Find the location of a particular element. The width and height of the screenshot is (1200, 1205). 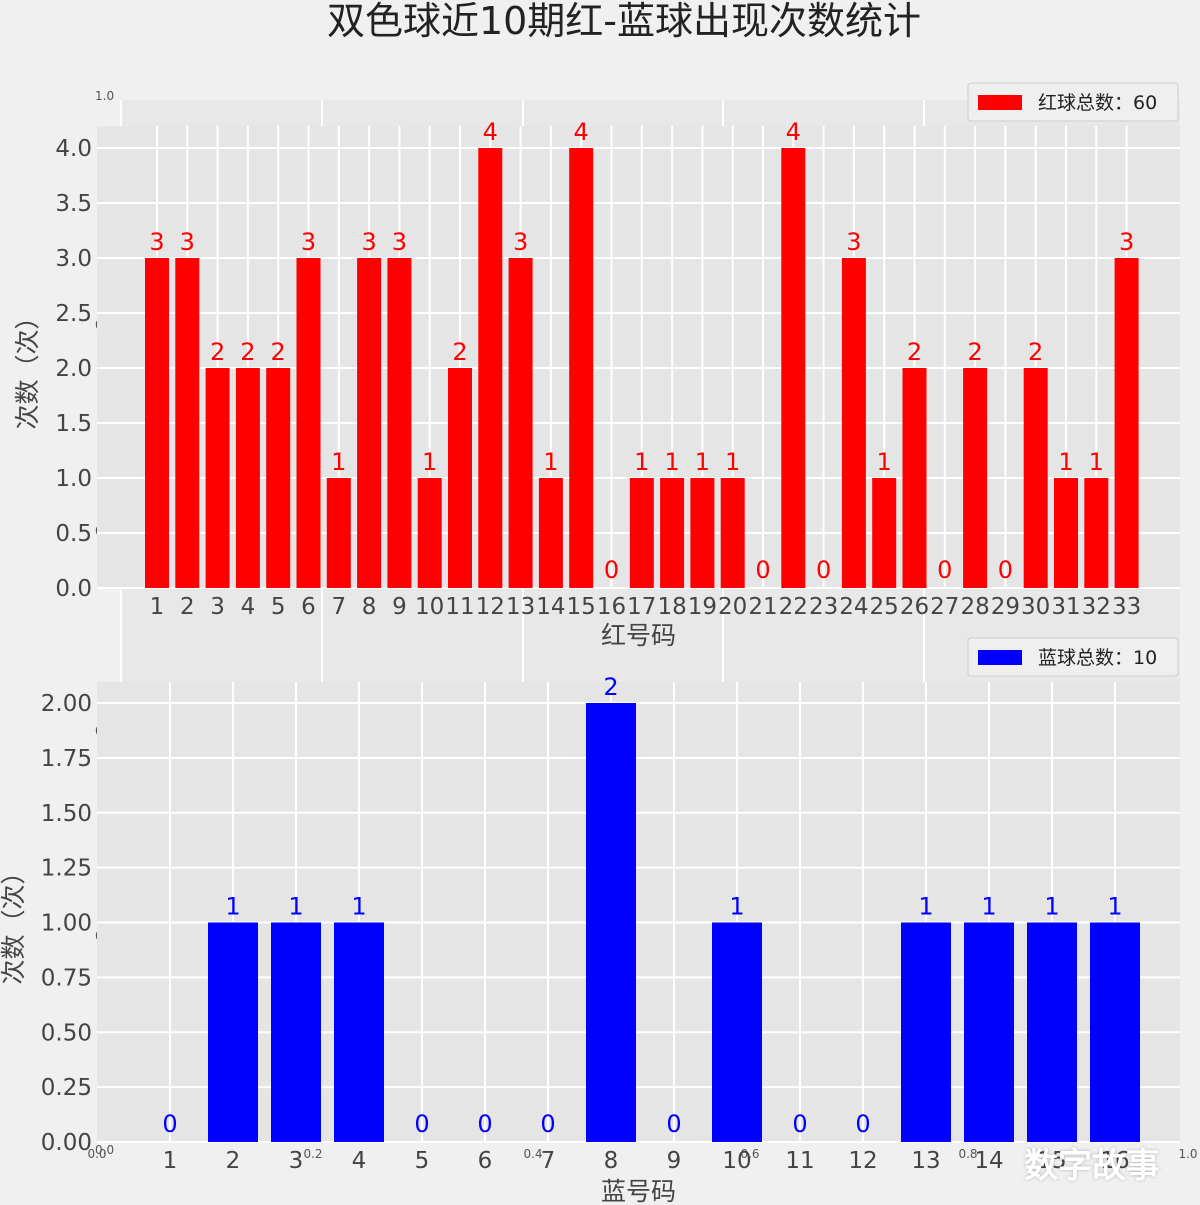

data-label-5: 0 is located at coordinates (421, 1124).